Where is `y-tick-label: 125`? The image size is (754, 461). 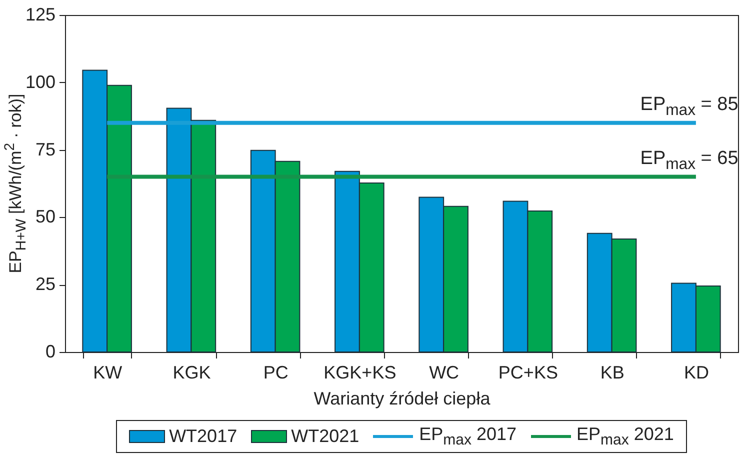 y-tick-label: 125 is located at coordinates (40, 14).